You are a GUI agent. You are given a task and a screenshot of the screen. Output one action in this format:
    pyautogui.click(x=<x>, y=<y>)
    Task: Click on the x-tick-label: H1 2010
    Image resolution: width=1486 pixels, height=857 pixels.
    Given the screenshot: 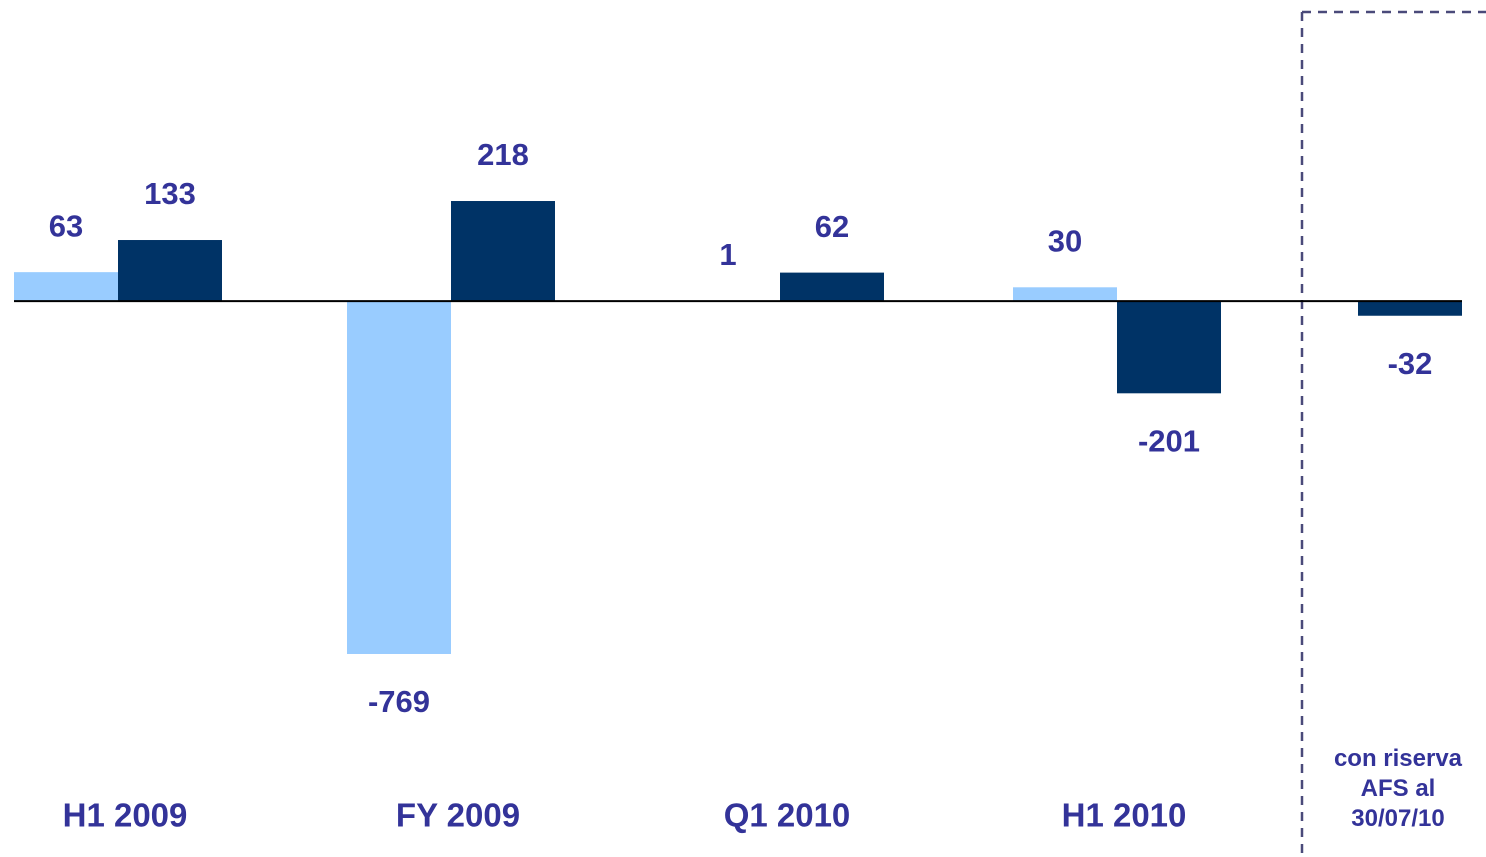 What is the action you would take?
    pyautogui.click(x=1124, y=815)
    